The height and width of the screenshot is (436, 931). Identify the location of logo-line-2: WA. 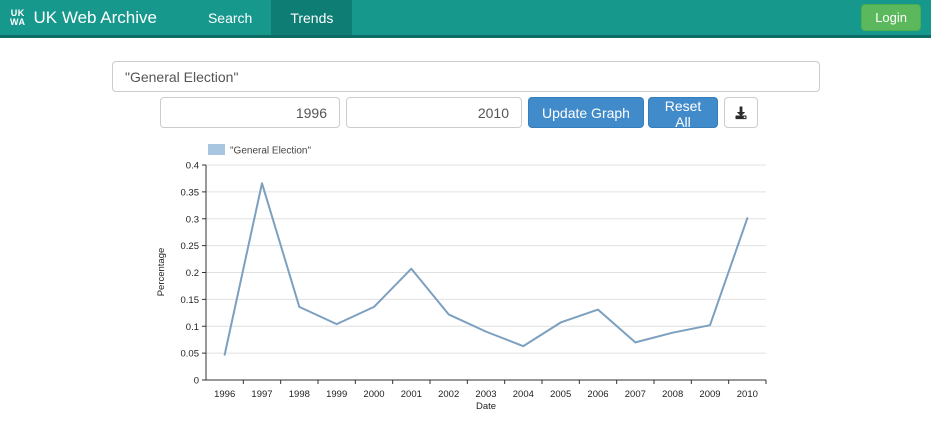
(18, 21).